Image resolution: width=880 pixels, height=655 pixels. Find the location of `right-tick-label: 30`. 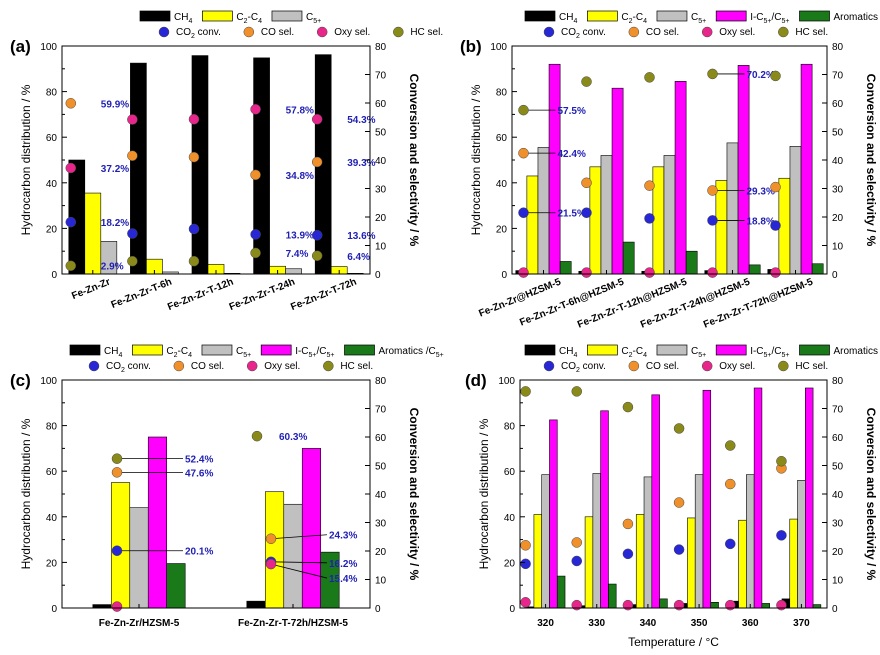

right-tick-label: 30 is located at coordinates (381, 524).